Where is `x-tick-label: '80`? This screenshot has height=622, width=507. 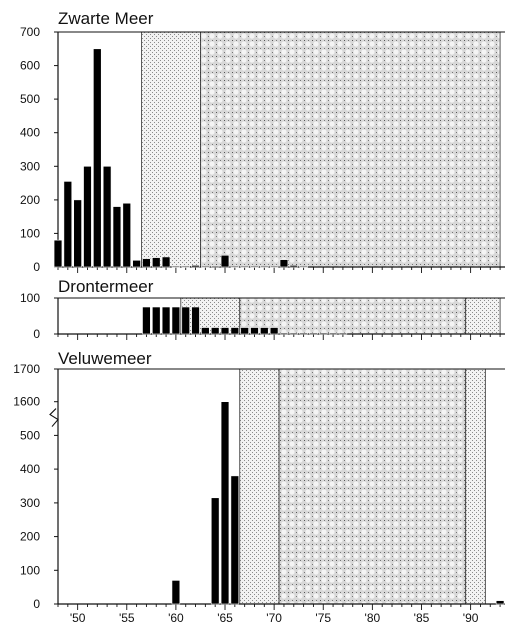 x-tick-label: '80 is located at coordinates (373, 616).